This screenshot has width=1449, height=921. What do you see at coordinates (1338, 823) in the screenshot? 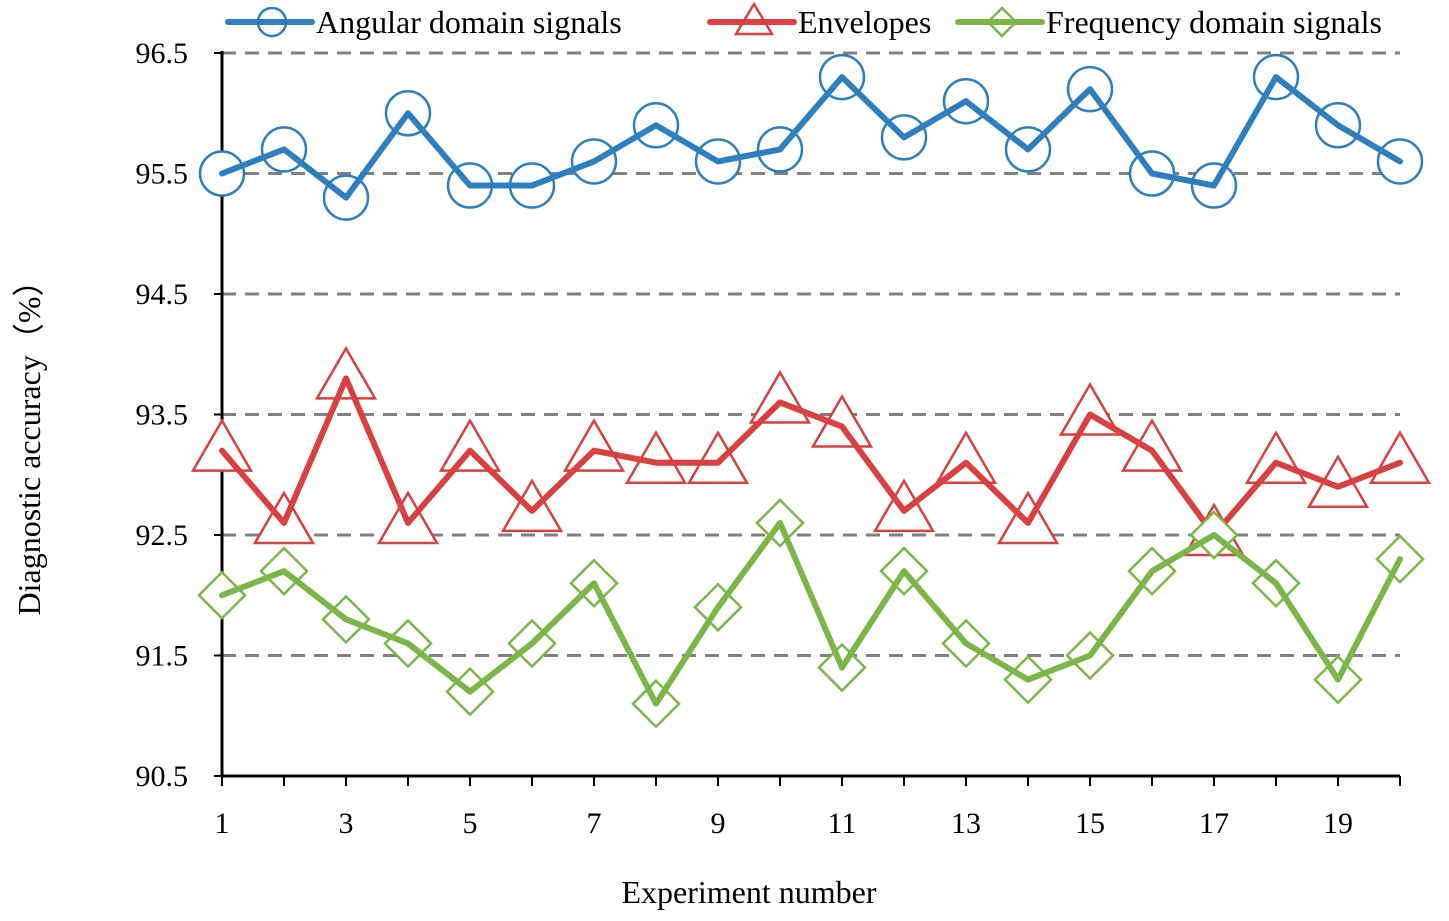
I see `x-tick-label: 19` at bounding box center [1338, 823].